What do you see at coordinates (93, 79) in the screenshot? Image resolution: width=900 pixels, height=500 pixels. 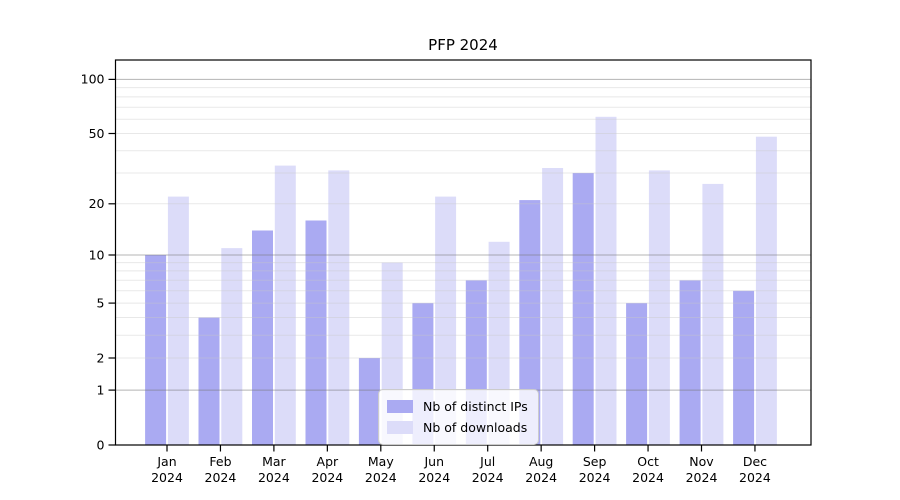 I see `y-tick-label: 100` at bounding box center [93, 79].